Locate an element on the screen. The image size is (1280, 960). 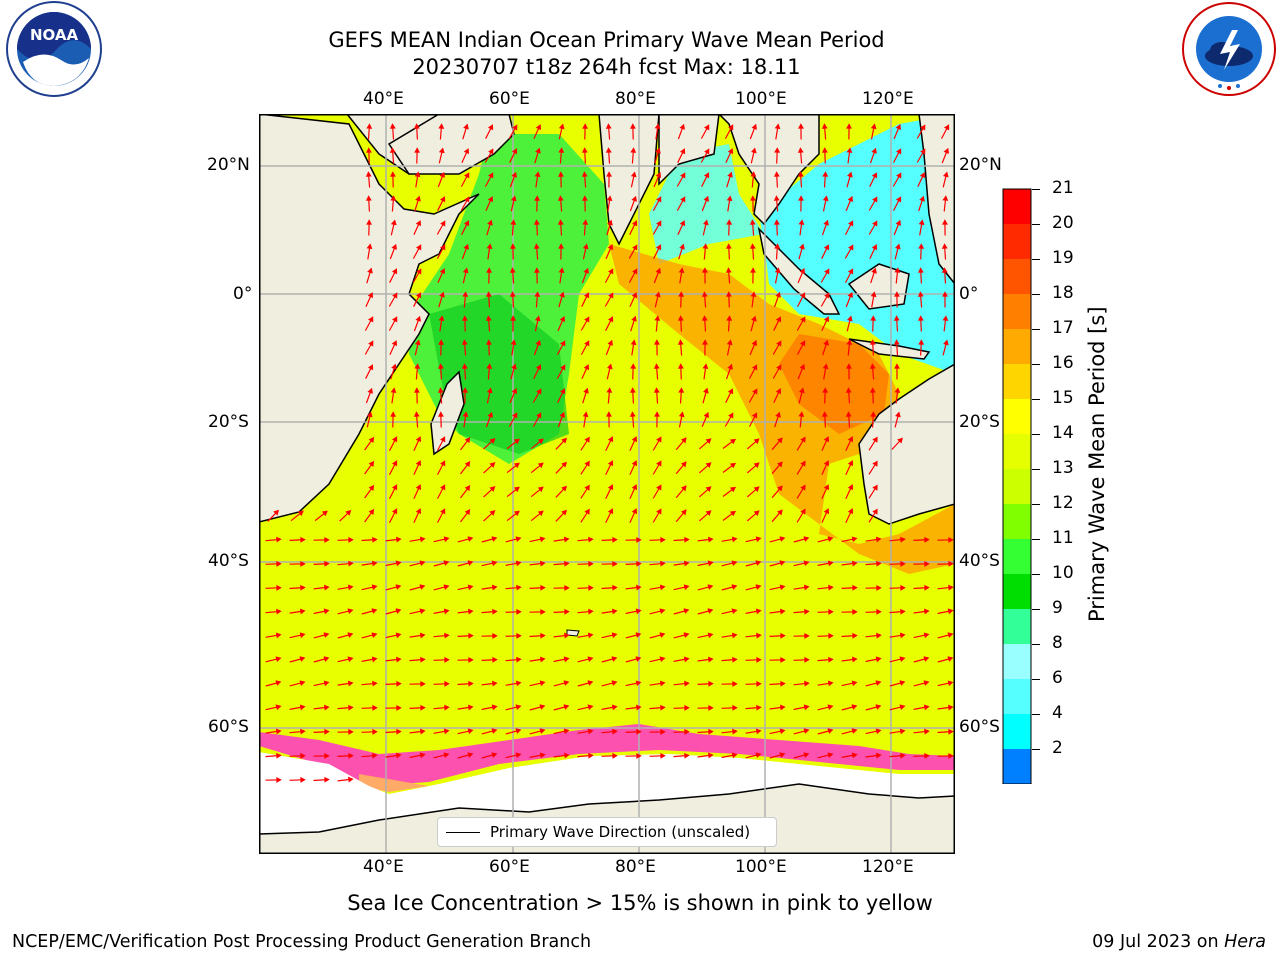
lon-tick-top-80e: 80°E is located at coordinates (635, 99).